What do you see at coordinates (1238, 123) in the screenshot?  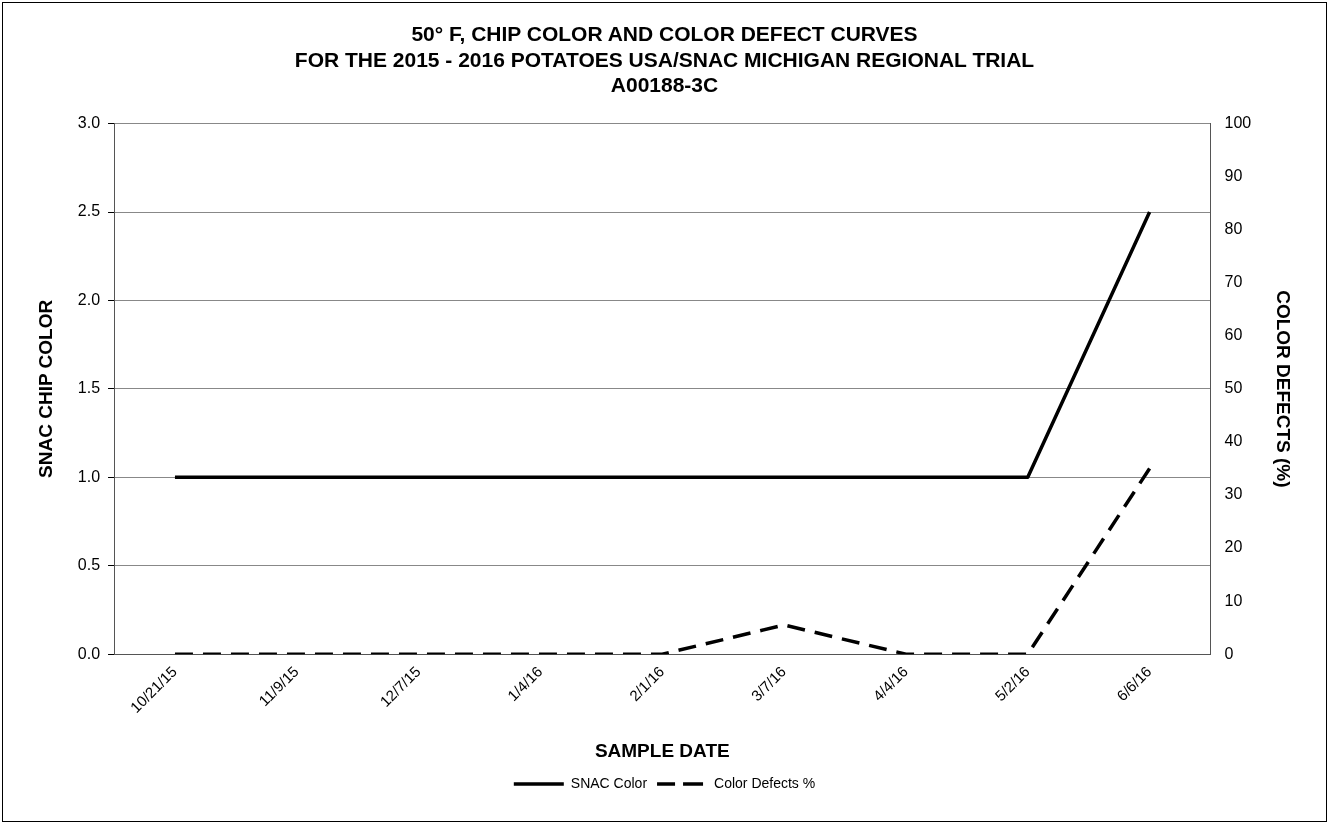 I see `y2-tick-label: 100` at bounding box center [1238, 123].